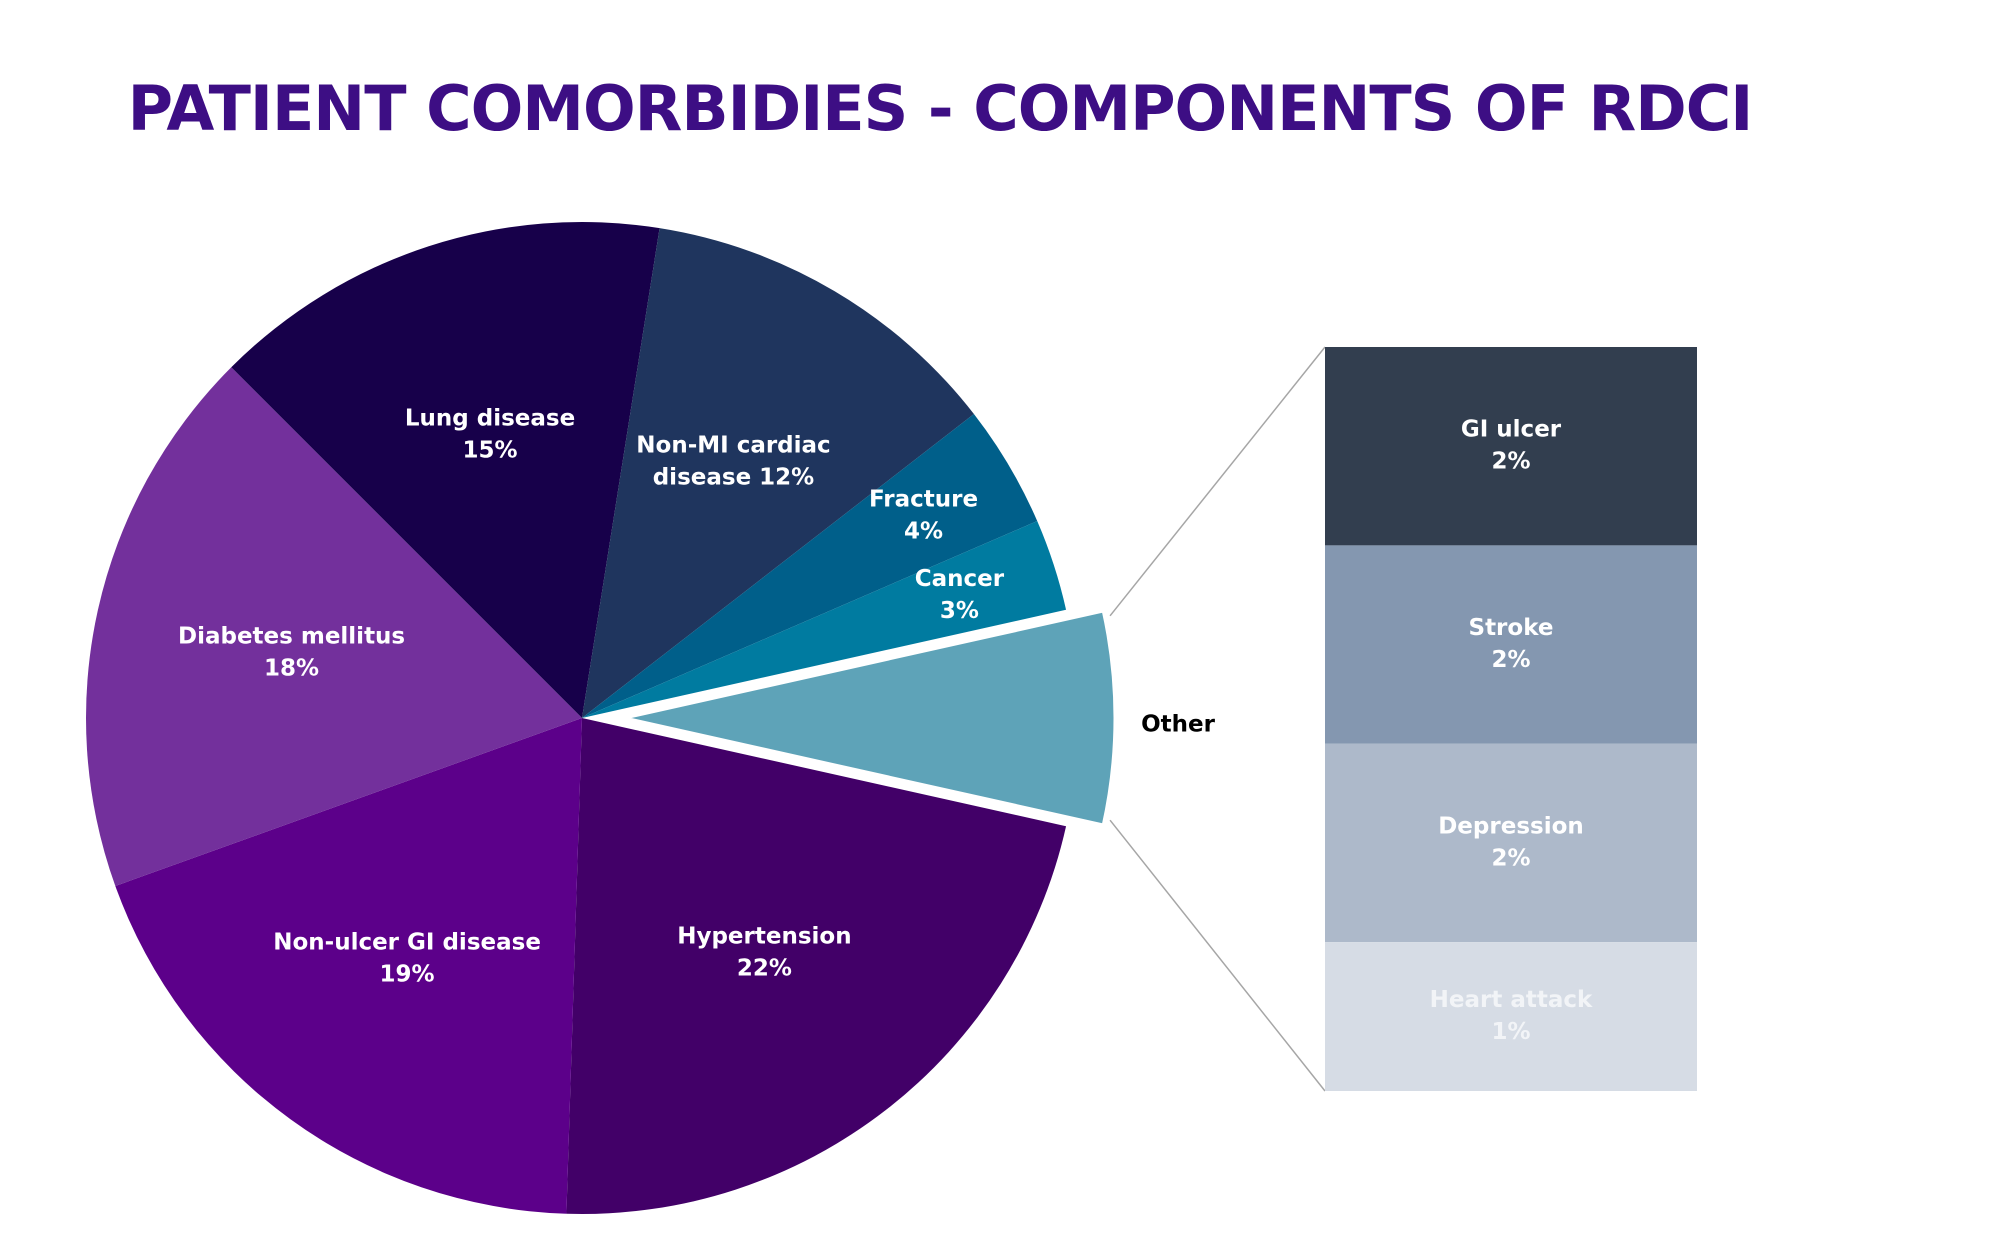 The width and height of the screenshot is (2000, 1260). I want to click on other-label: Other, so click(1178, 725).